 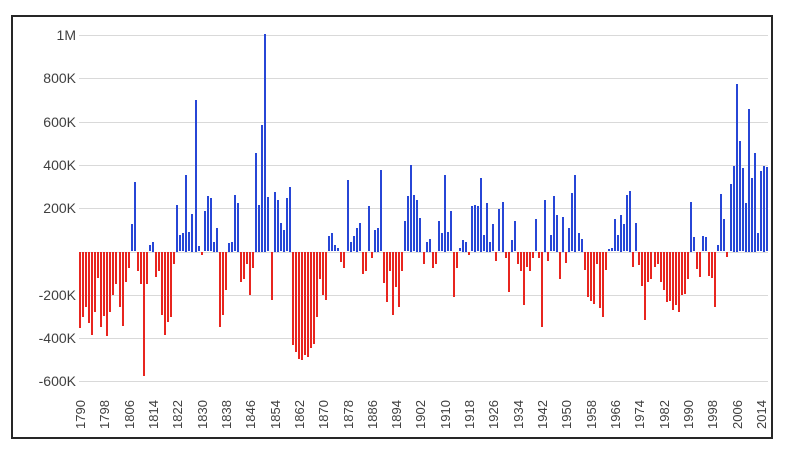 I want to click on bar-1951, so click(x=569, y=240).